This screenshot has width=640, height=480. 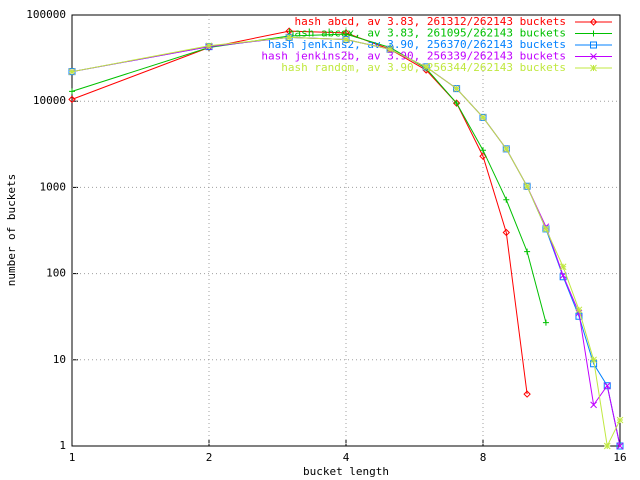 I want to click on y-tick-label: 10, so click(x=59, y=359).